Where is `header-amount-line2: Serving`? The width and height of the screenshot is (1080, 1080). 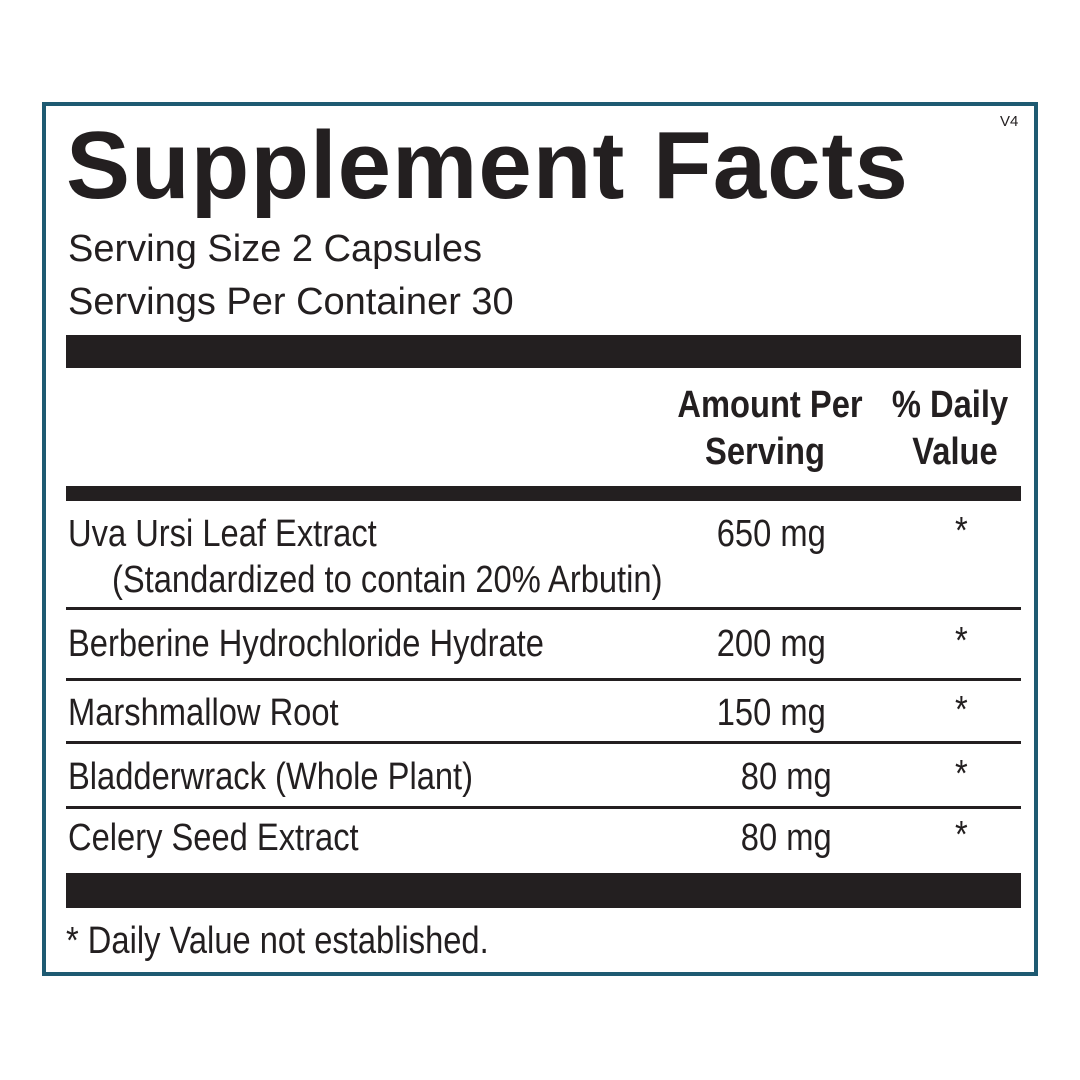
header-amount-line2: Serving is located at coordinates (765, 452).